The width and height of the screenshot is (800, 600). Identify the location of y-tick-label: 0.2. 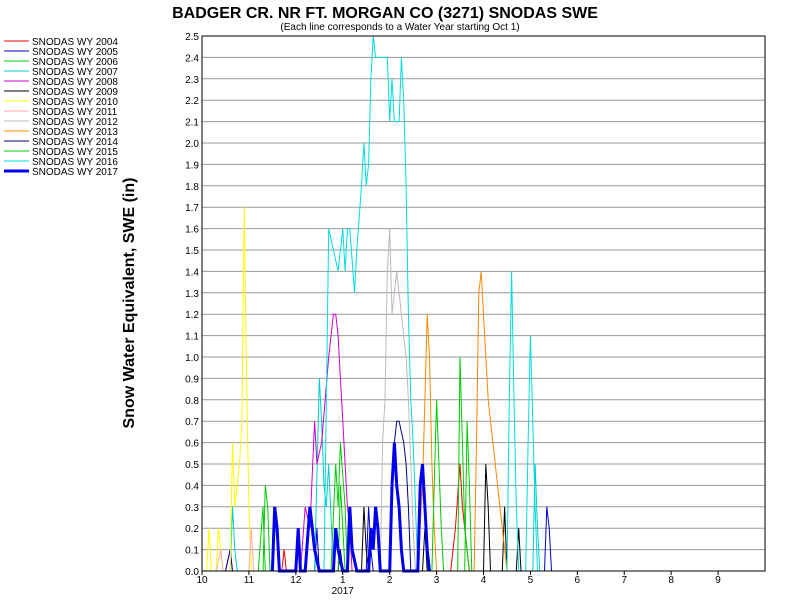
(192, 529).